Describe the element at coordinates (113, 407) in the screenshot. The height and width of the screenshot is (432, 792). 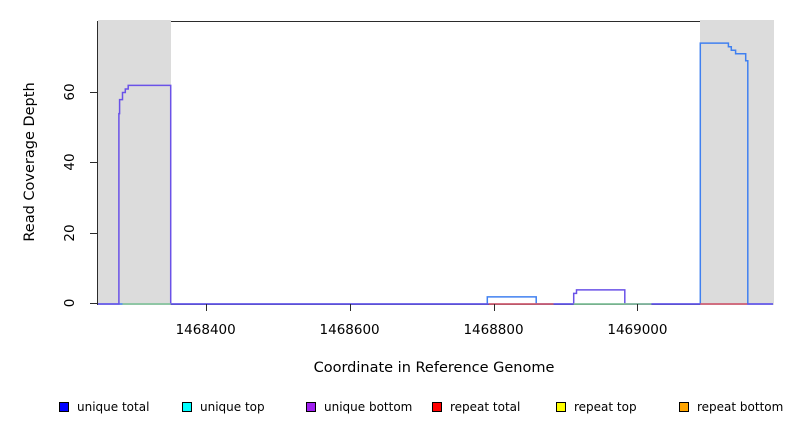
I see `legend-label: unique total` at that location.